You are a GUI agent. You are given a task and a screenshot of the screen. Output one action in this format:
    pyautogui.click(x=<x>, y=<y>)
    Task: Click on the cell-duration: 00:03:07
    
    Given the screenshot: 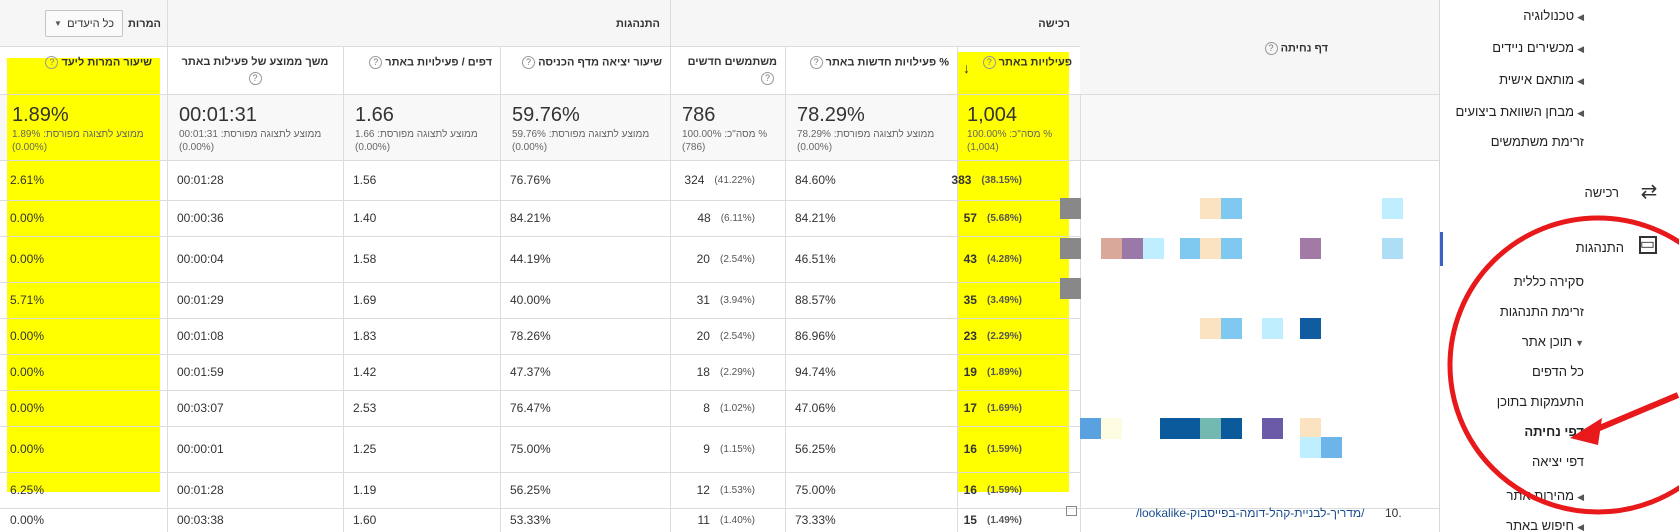 What is the action you would take?
    pyautogui.click(x=200, y=408)
    